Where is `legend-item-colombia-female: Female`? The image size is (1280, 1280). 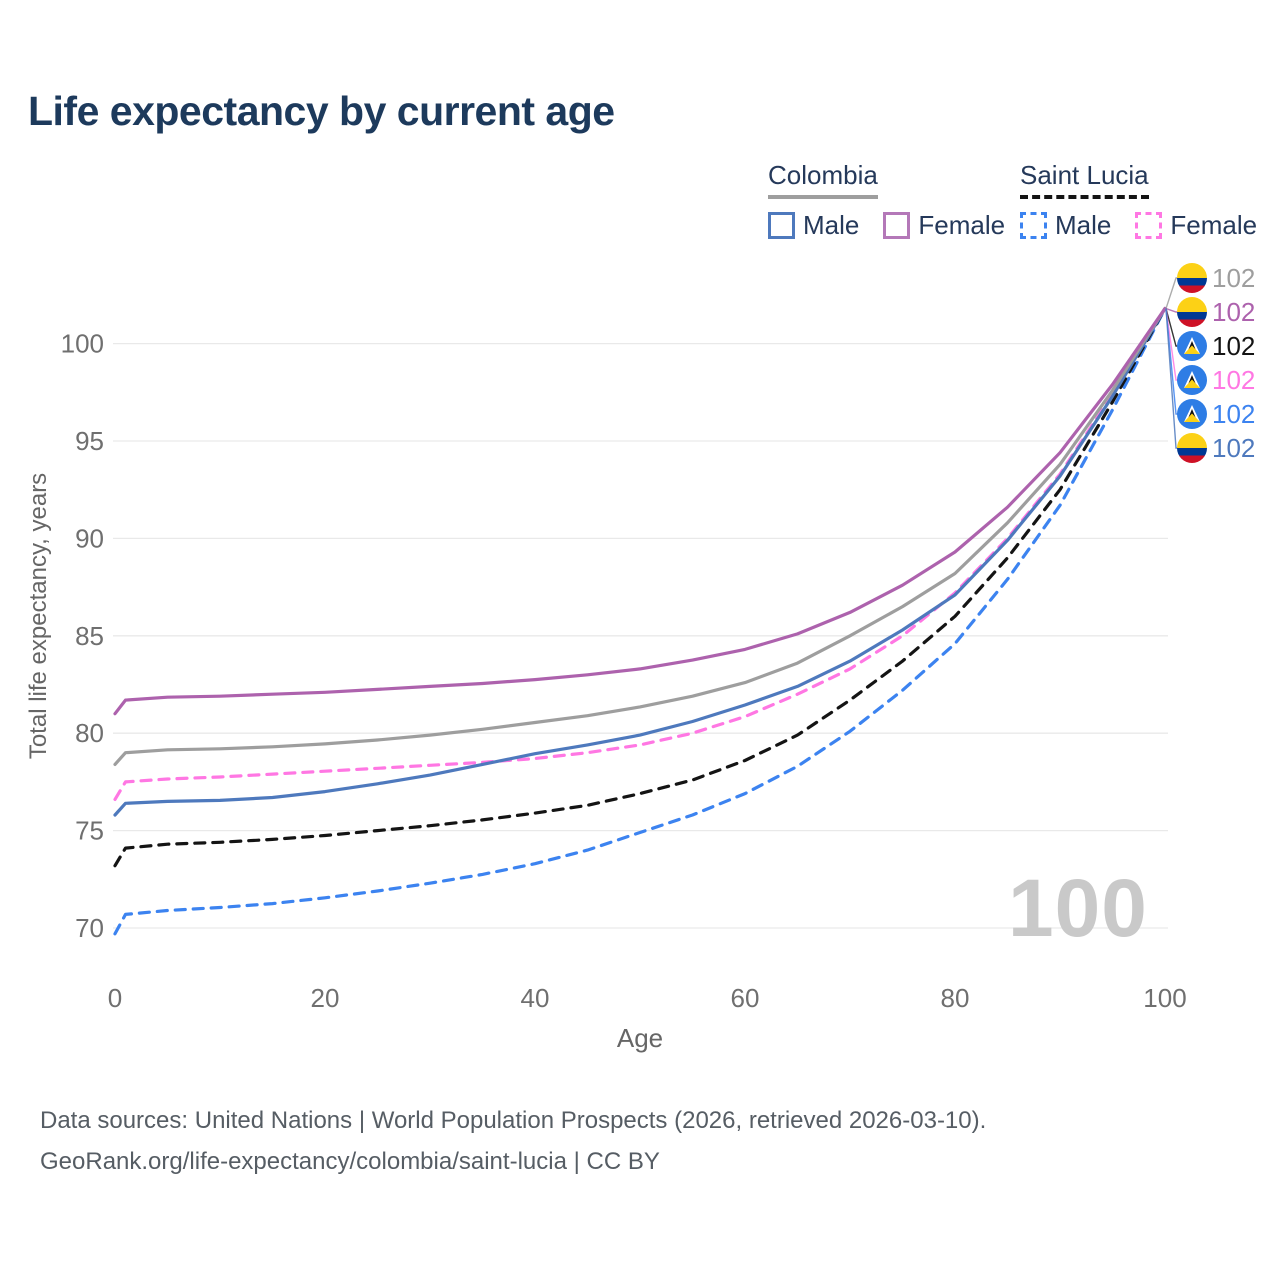
legend-item-colombia-female: Female is located at coordinates (944, 225).